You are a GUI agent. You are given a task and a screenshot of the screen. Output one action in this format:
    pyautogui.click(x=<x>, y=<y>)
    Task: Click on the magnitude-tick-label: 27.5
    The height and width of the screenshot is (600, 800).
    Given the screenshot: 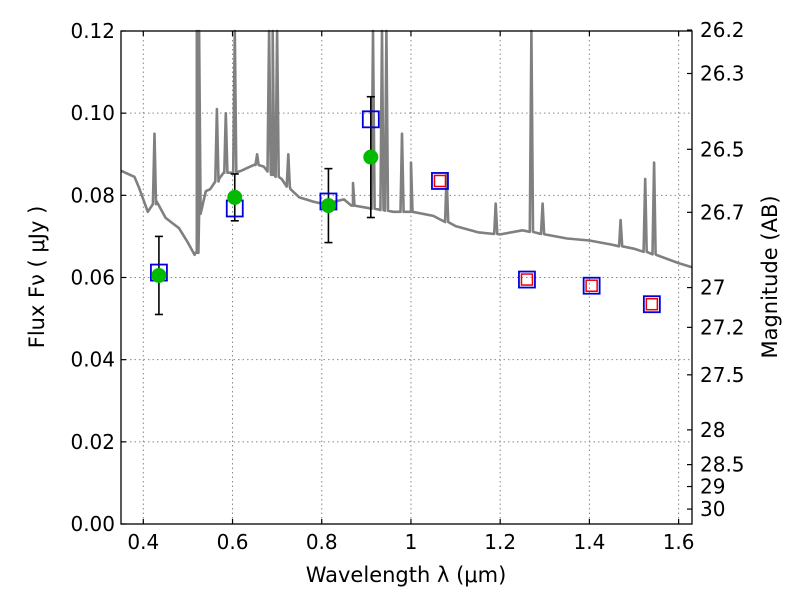 What is the action you would take?
    pyautogui.click(x=722, y=375)
    